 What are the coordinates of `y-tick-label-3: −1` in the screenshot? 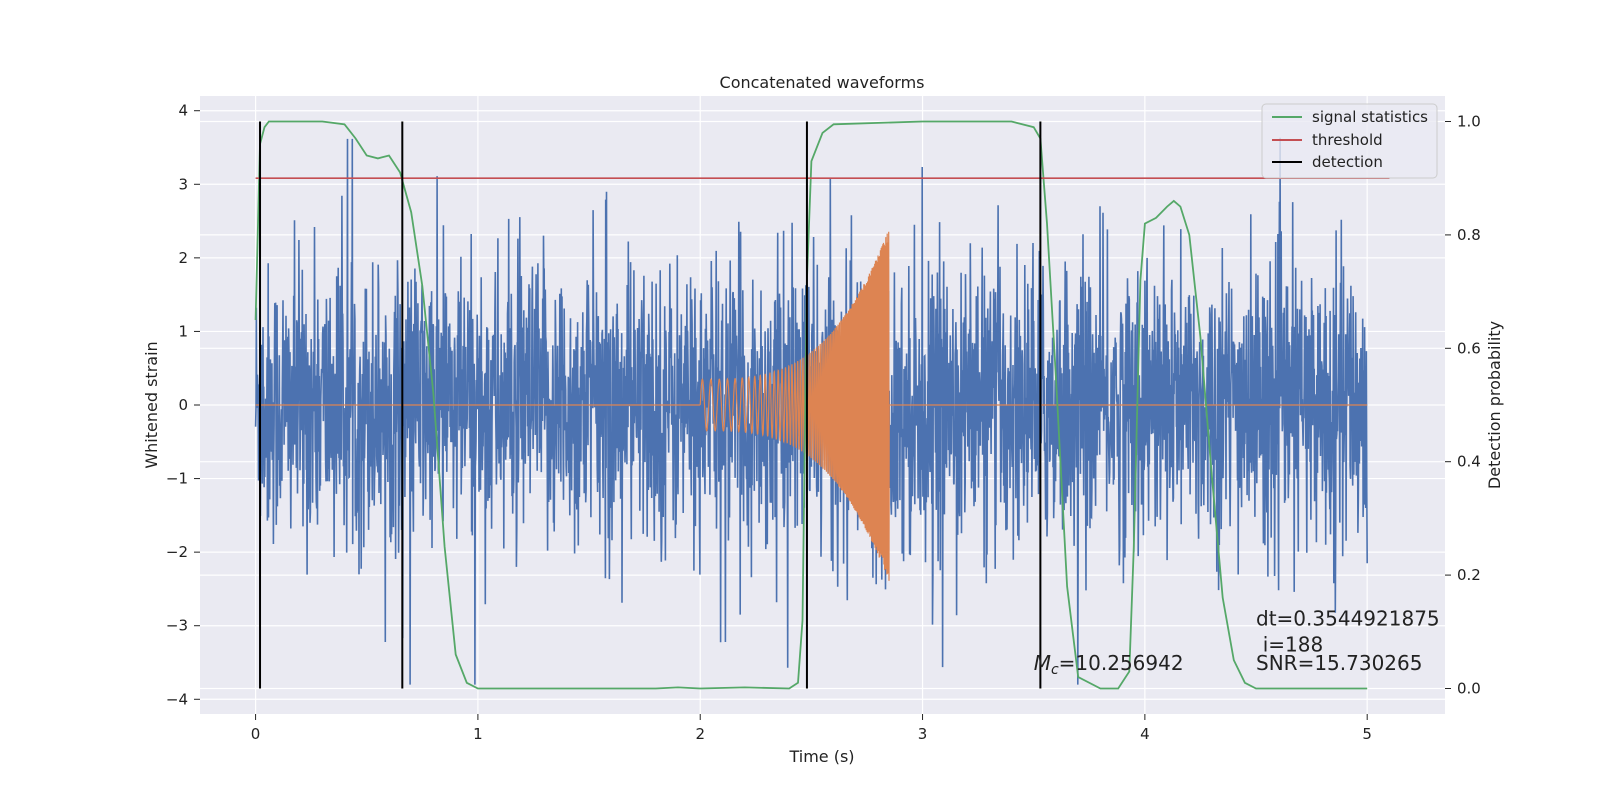 It's located at (177, 479).